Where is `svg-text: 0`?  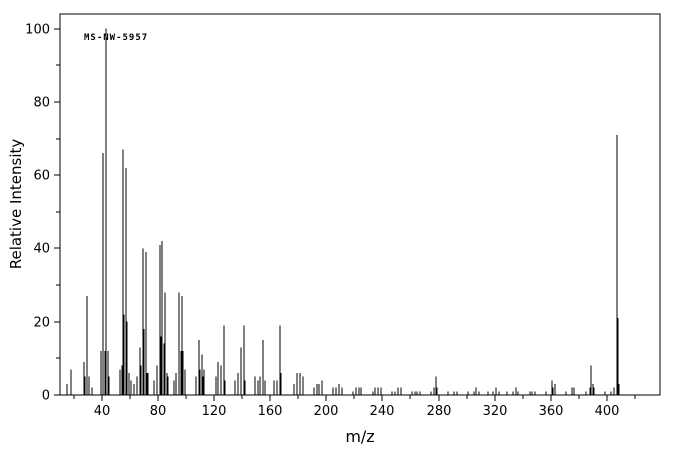 svg-text: 0 is located at coordinates (46, 396).